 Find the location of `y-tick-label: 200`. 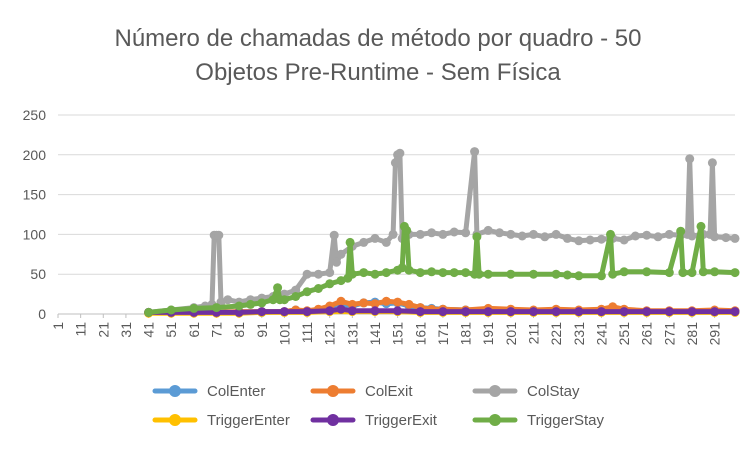

y-tick-label: 200 is located at coordinates (35, 155).